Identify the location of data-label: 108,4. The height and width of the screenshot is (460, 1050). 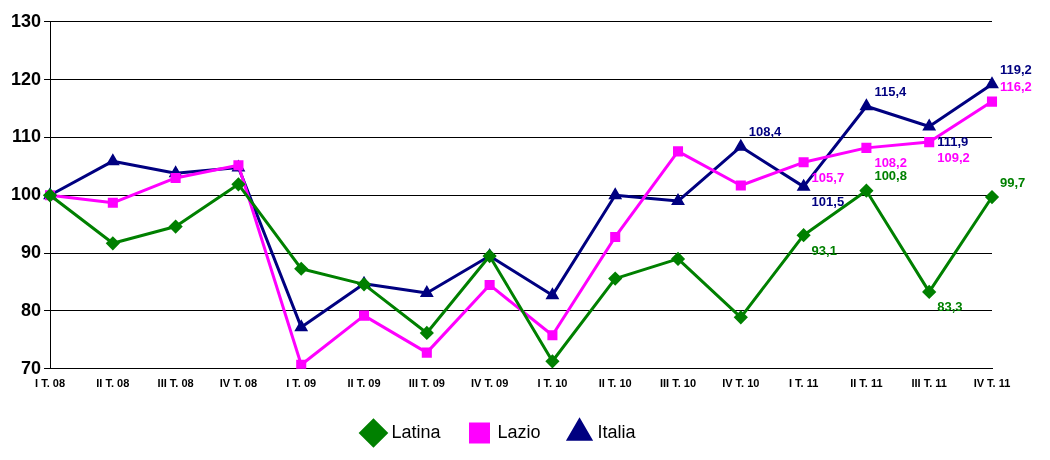
(765, 132).